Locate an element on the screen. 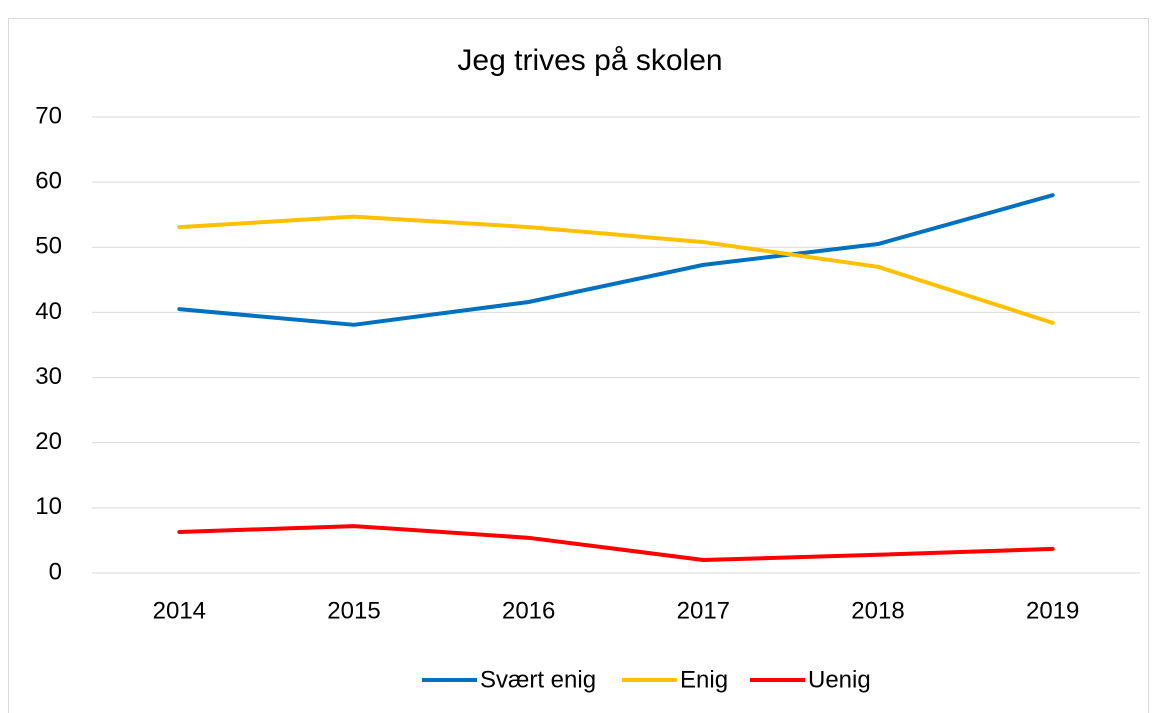 The width and height of the screenshot is (1158, 713). y-tick-label: 60 is located at coordinates (48, 180).